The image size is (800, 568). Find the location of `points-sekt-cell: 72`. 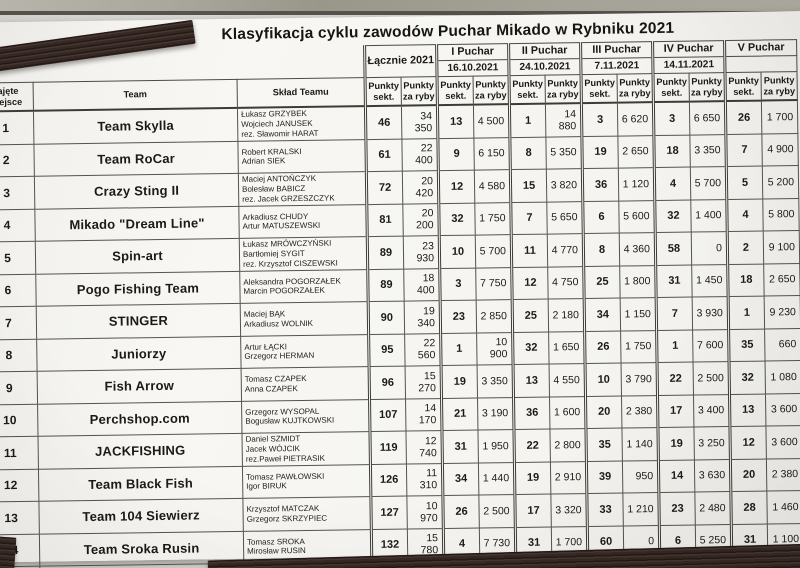

points-sekt-cell: 72 is located at coordinates (384, 188).